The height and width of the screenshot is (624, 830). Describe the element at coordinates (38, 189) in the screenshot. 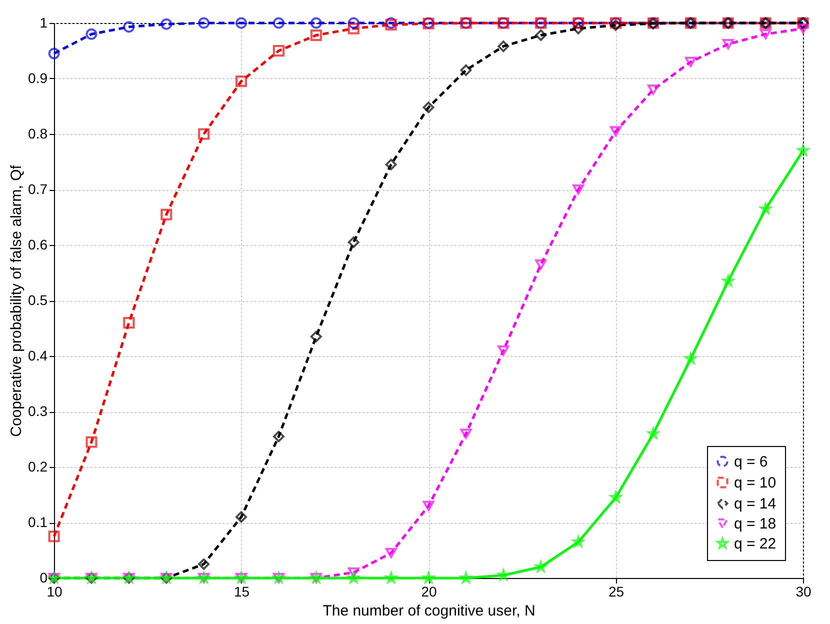

I see `y-tick-label: 0.7` at that location.